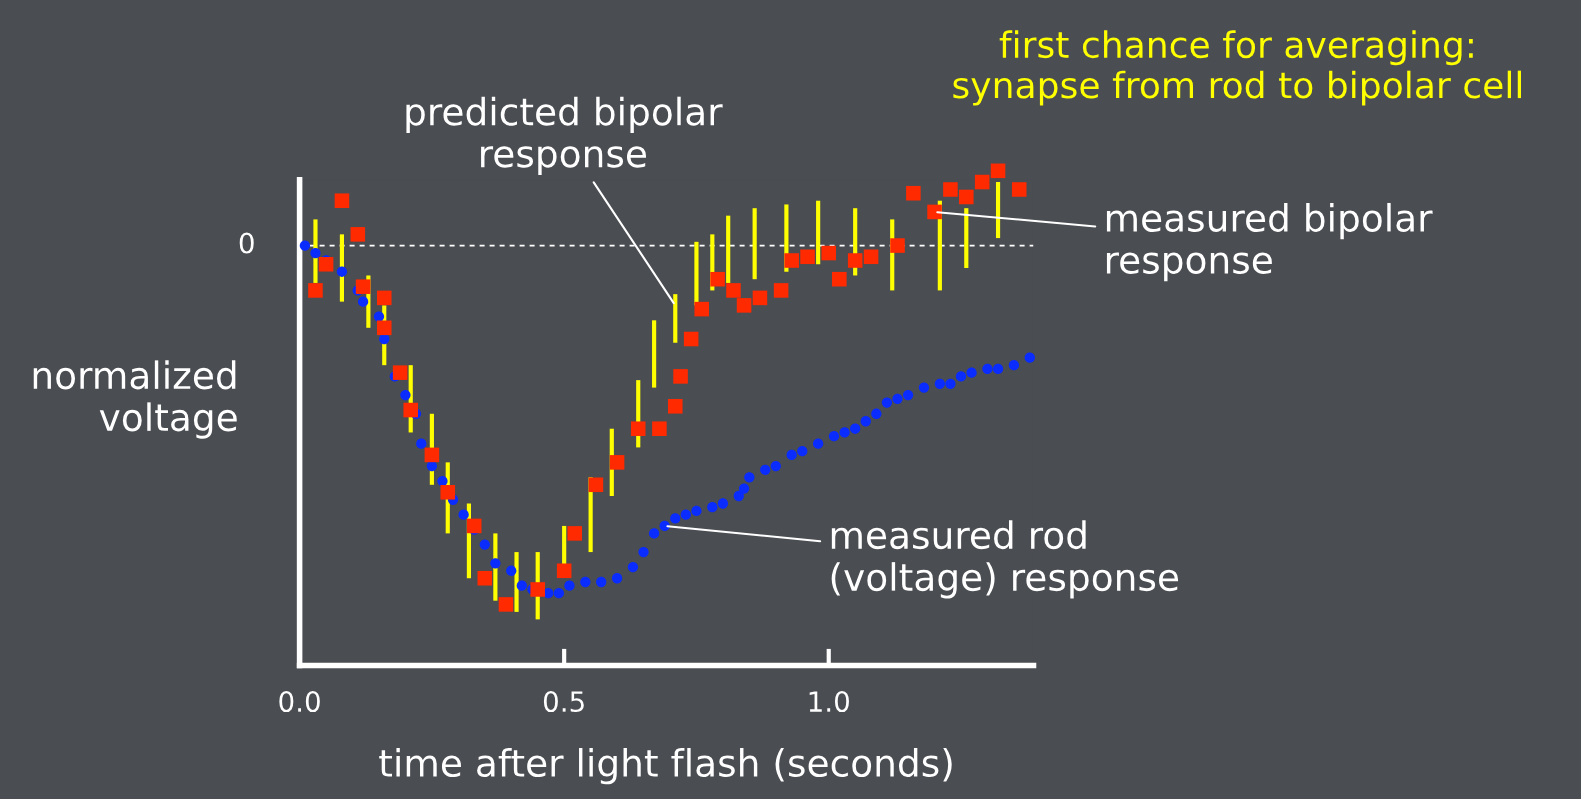 This screenshot has height=799, width=1581. I want to click on x-axis-title: time after light flash (seconds), so click(665, 766).